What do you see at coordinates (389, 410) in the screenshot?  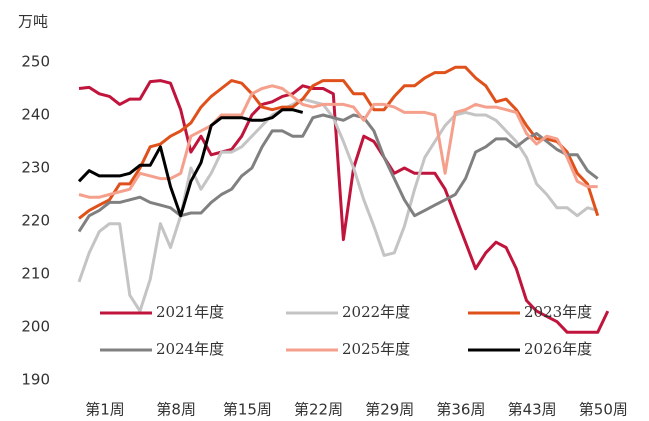 I see `x-tick-label: 第29周` at bounding box center [389, 410].